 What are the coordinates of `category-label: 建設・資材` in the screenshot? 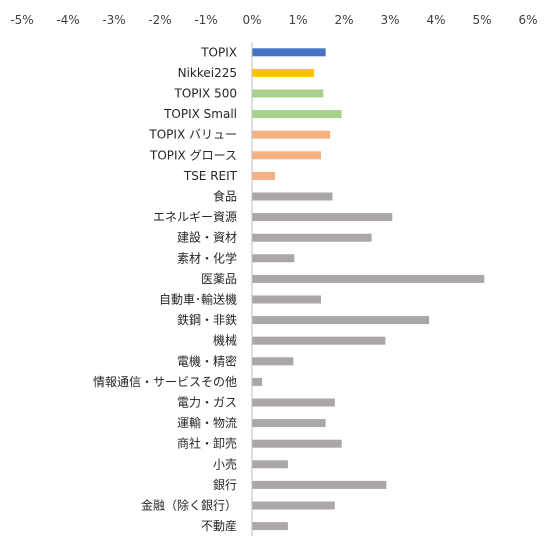 It's located at (207, 237).